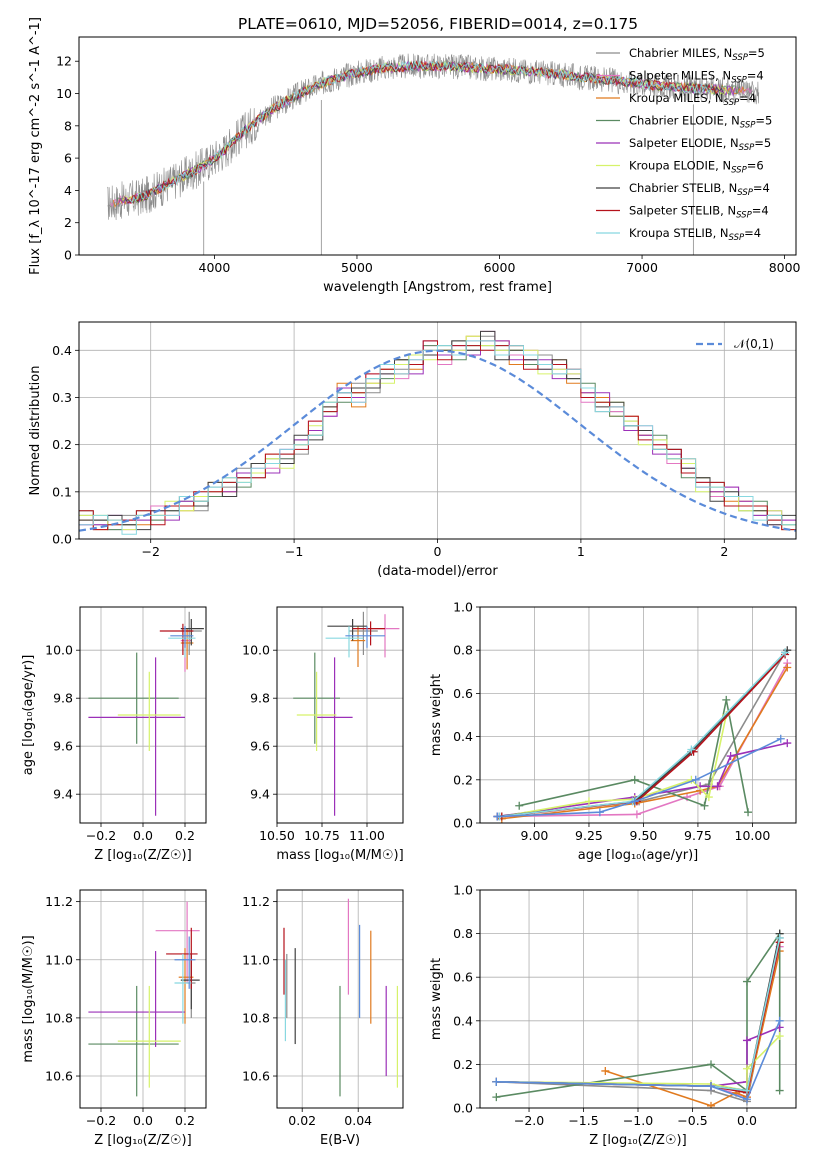 The width and height of the screenshot is (819, 1170). What do you see at coordinates (700, 122) in the screenshot?
I see `legend-entry: Chabrier ELODIE, NSSP=5` at bounding box center [700, 122].